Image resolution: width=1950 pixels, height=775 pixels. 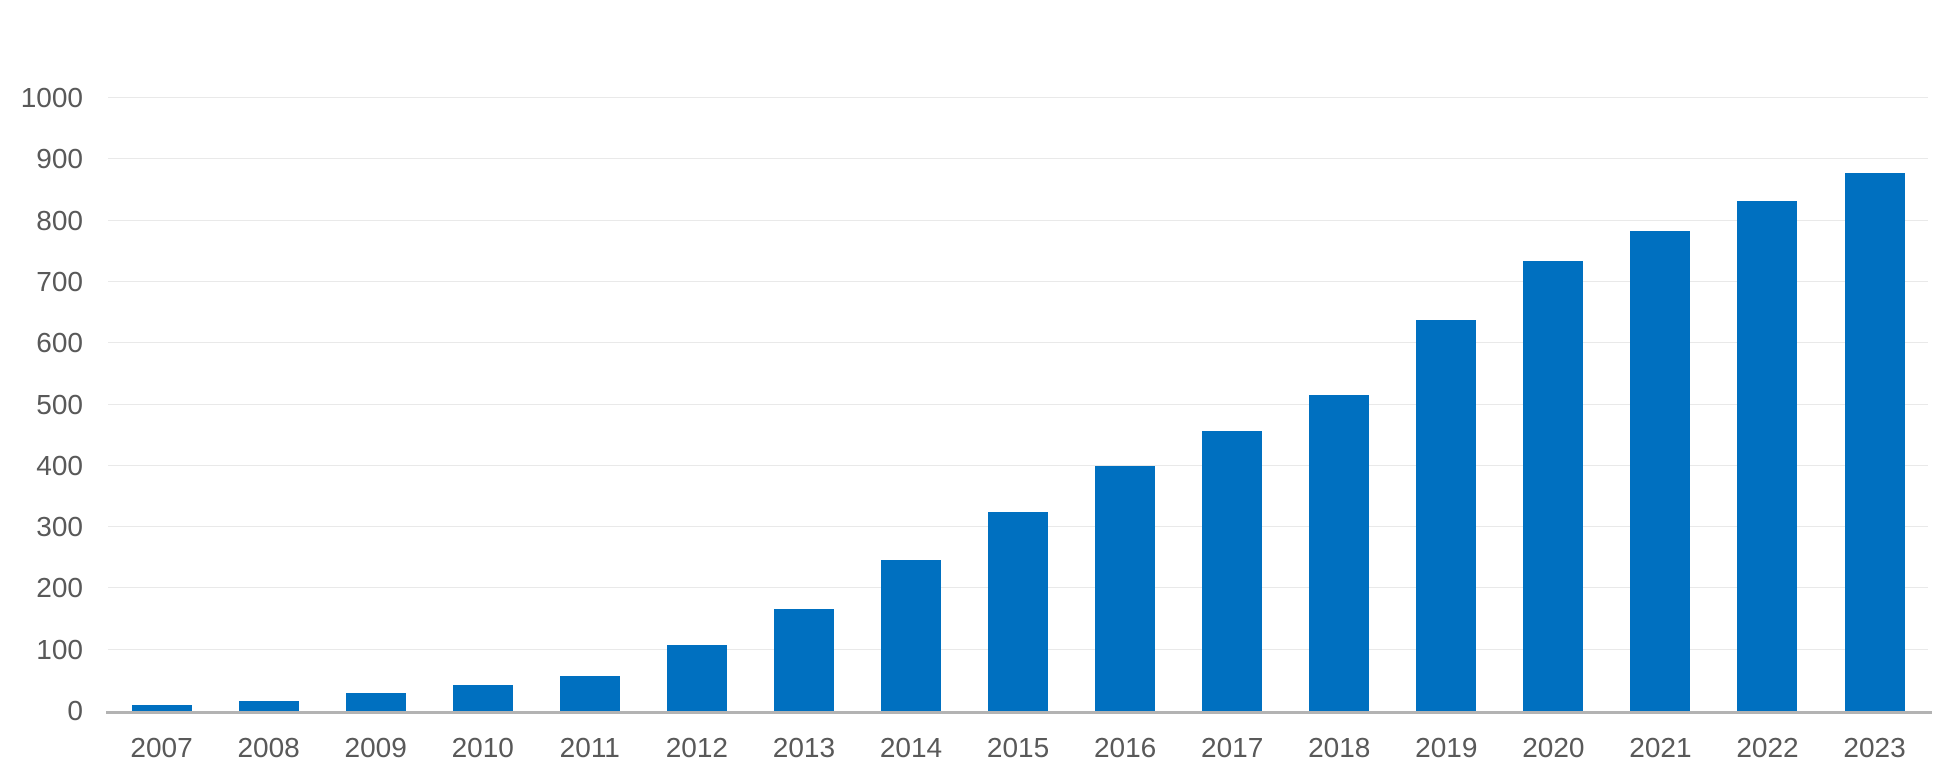 I want to click on x-axis-tick-label: 2020, so click(x=1553, y=747).